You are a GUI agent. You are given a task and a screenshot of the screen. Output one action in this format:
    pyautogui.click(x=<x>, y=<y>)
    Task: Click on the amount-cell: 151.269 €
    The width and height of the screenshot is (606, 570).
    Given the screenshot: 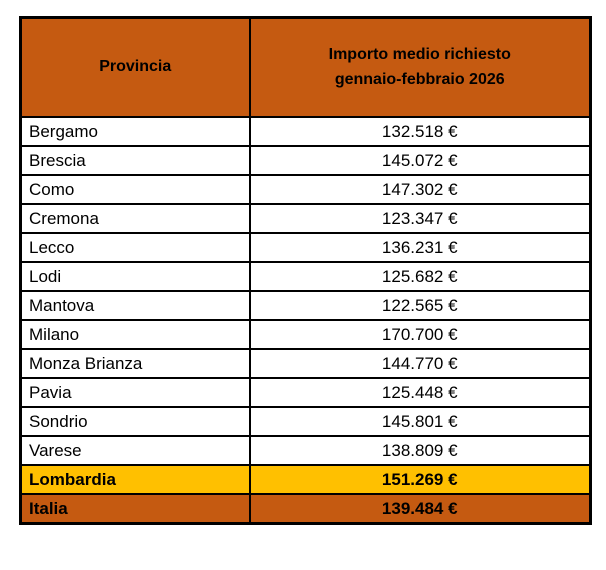 What is the action you would take?
    pyautogui.click(x=420, y=479)
    